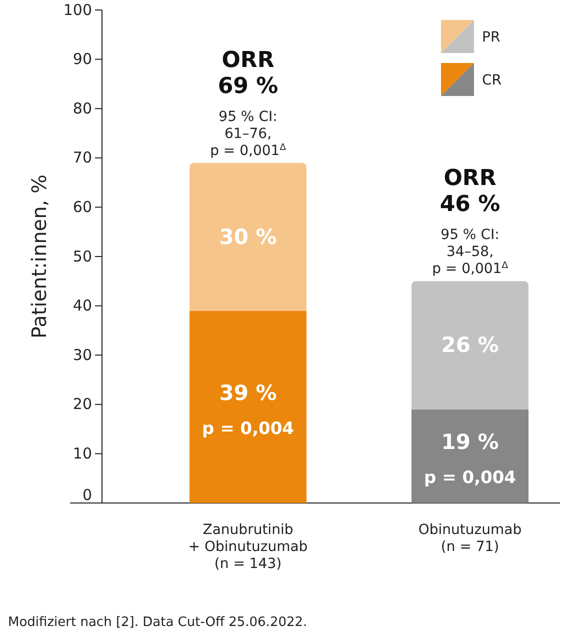  What do you see at coordinates (248, 73) in the screenshot?
I see `total-label: ORR 69 %` at bounding box center [248, 73].